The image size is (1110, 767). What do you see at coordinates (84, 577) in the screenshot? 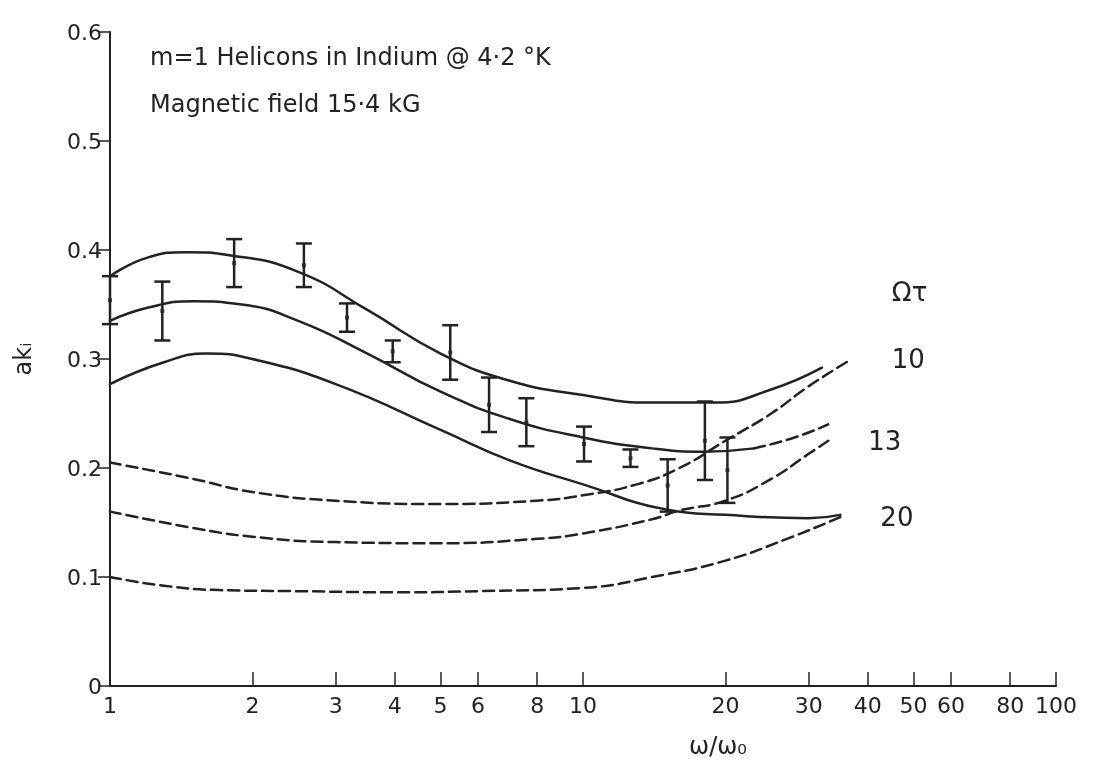
I see `y-tick-label: 0.1` at bounding box center [84, 577].